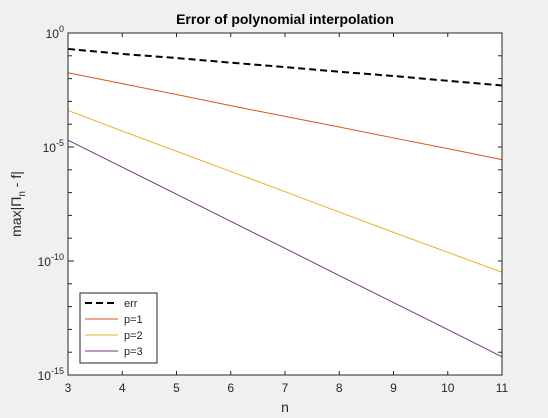  Describe the element at coordinates (133, 320) in the screenshot. I see `legend-label-p-1: p=1` at that location.